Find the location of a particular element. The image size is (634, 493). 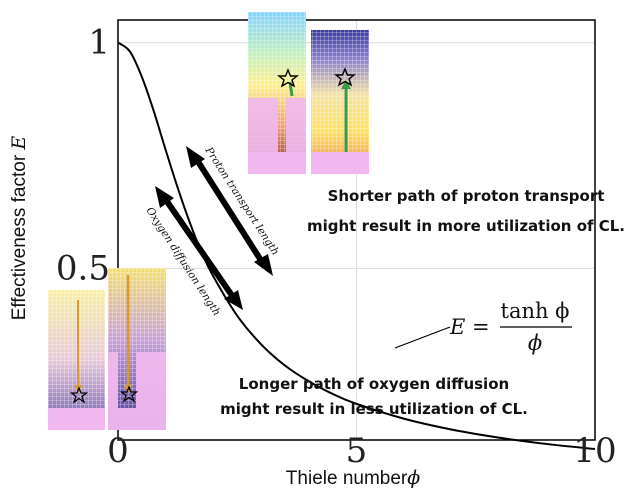

oxygen-diffusion-arrow is located at coordinates (199, 248).